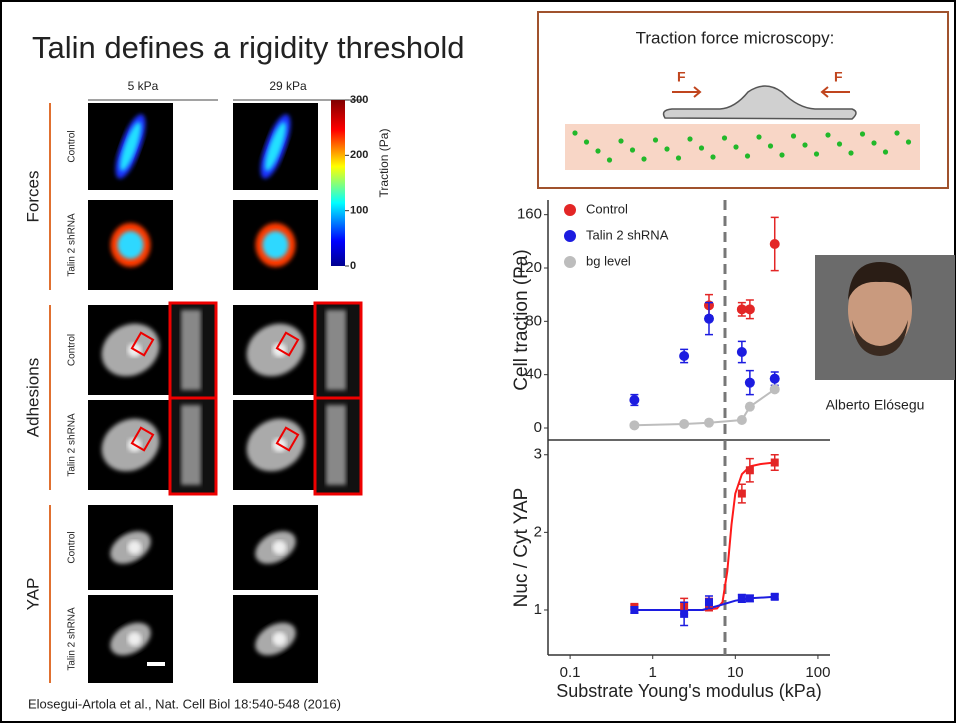 This screenshot has height=723, width=956. Describe the element at coordinates (538, 531) in the screenshot. I see `y-tick-label: 2` at that location.